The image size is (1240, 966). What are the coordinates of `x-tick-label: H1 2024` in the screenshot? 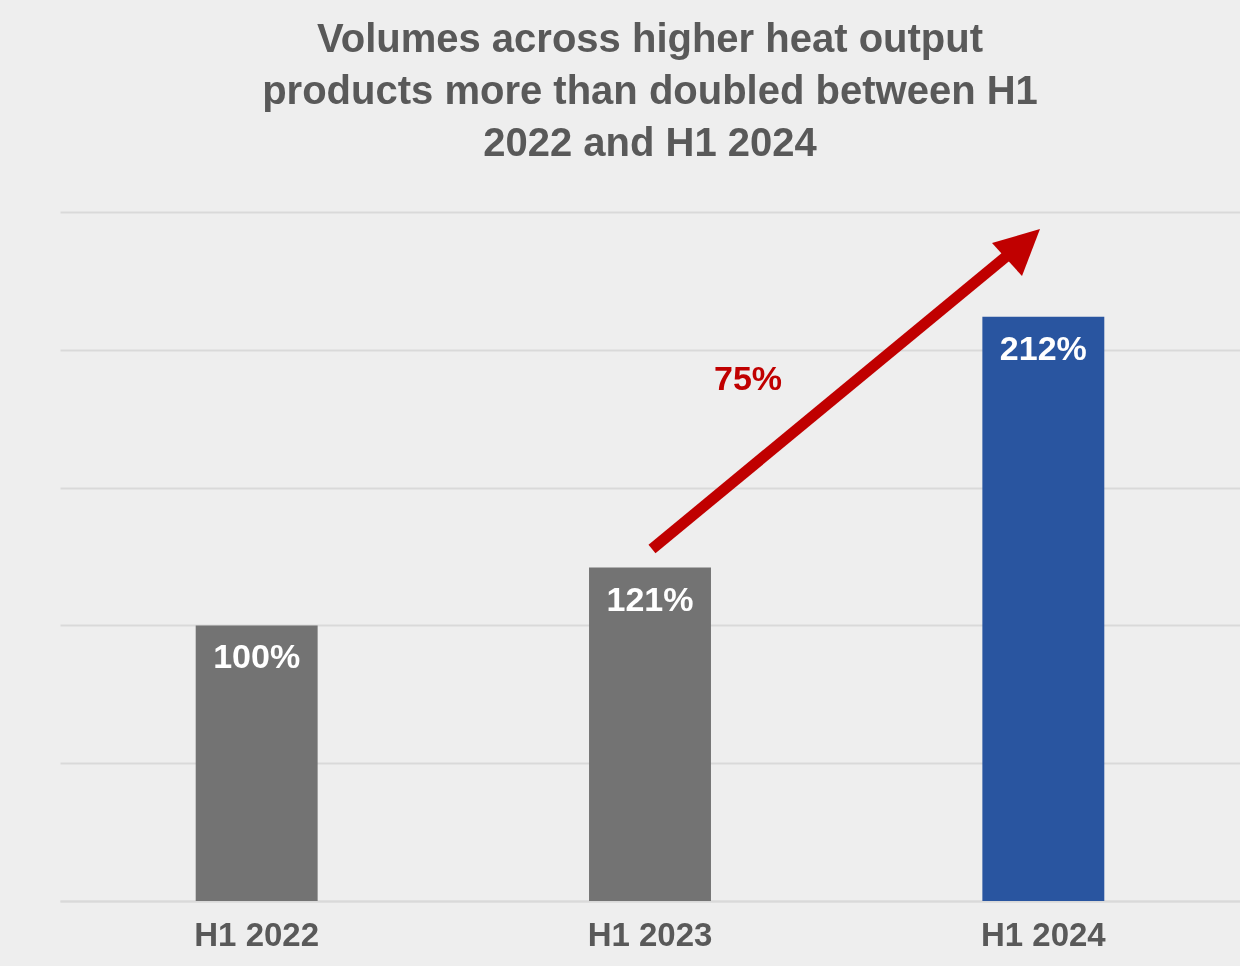 It's located at (1043, 934).